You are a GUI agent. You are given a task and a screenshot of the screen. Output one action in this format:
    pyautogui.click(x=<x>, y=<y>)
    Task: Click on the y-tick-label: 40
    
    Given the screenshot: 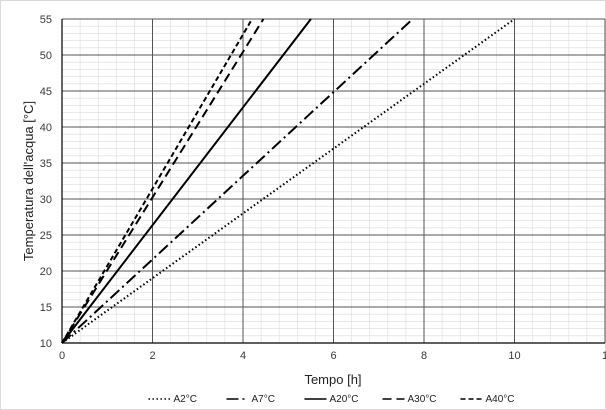 What is the action you would take?
    pyautogui.click(x=46, y=128)
    